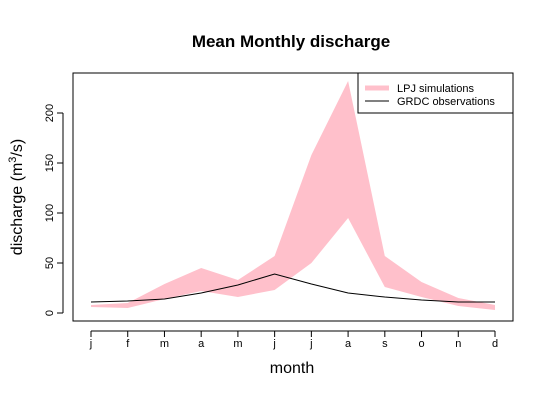  Describe the element at coordinates (292, 368) in the screenshot. I see `x-axis-title: month` at that location.